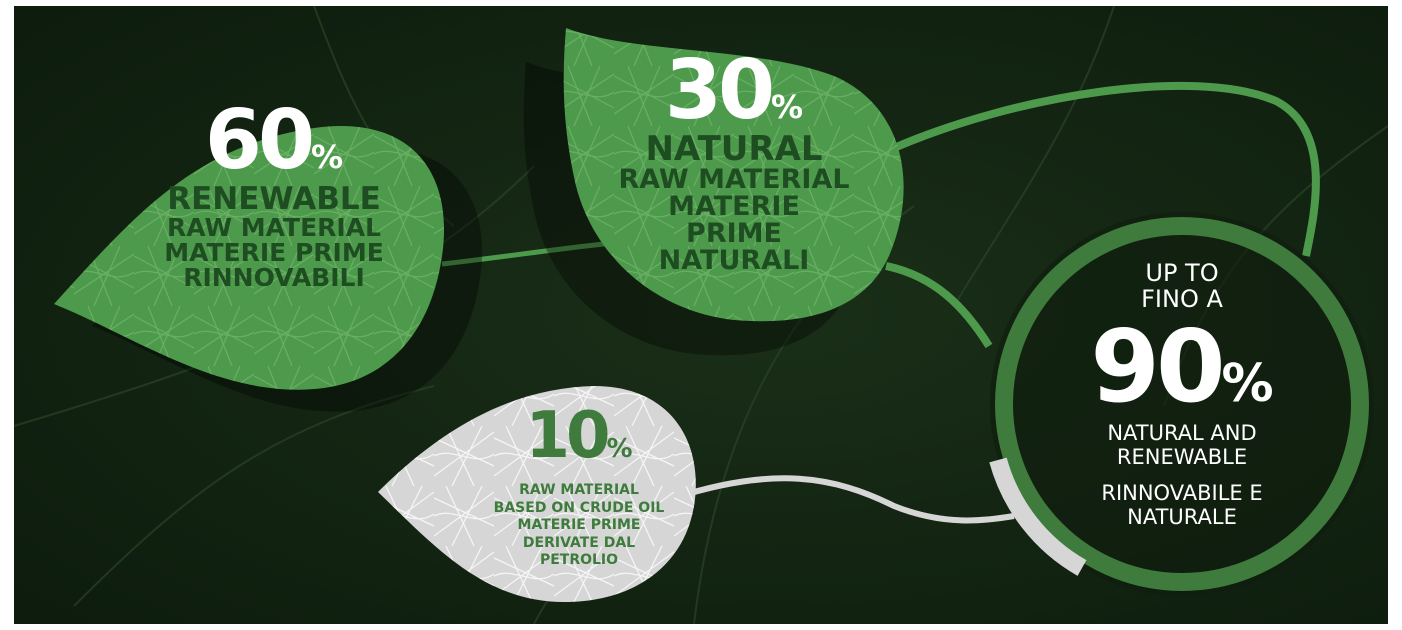 The width and height of the screenshot is (1402, 630). I want to click on crude-oil-line1: RAW MATERIAL, so click(579, 490).